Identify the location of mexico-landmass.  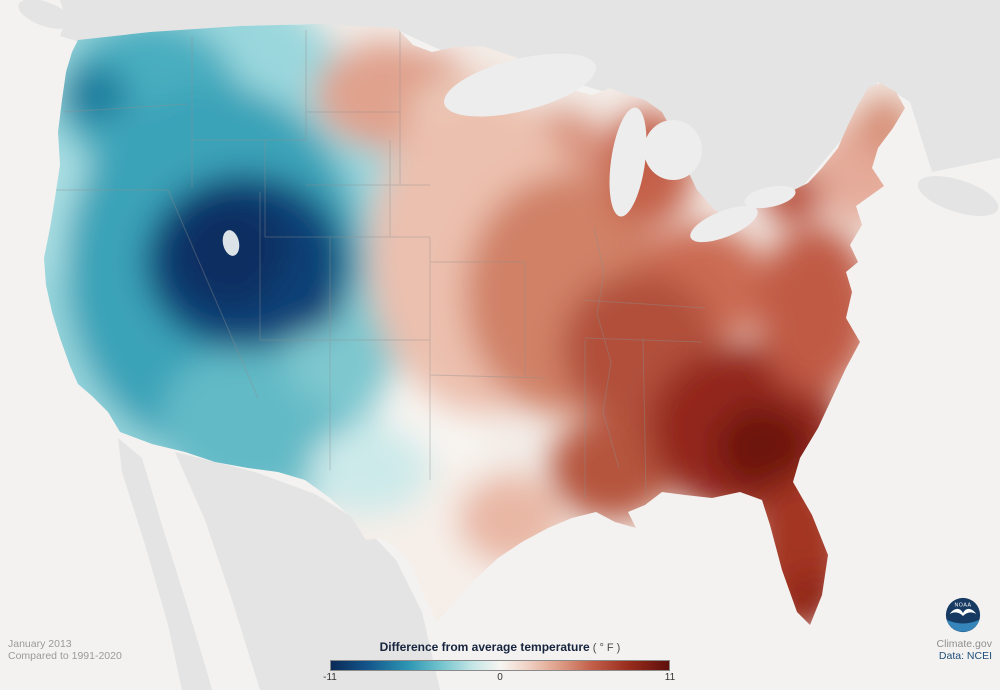
(279, 564).